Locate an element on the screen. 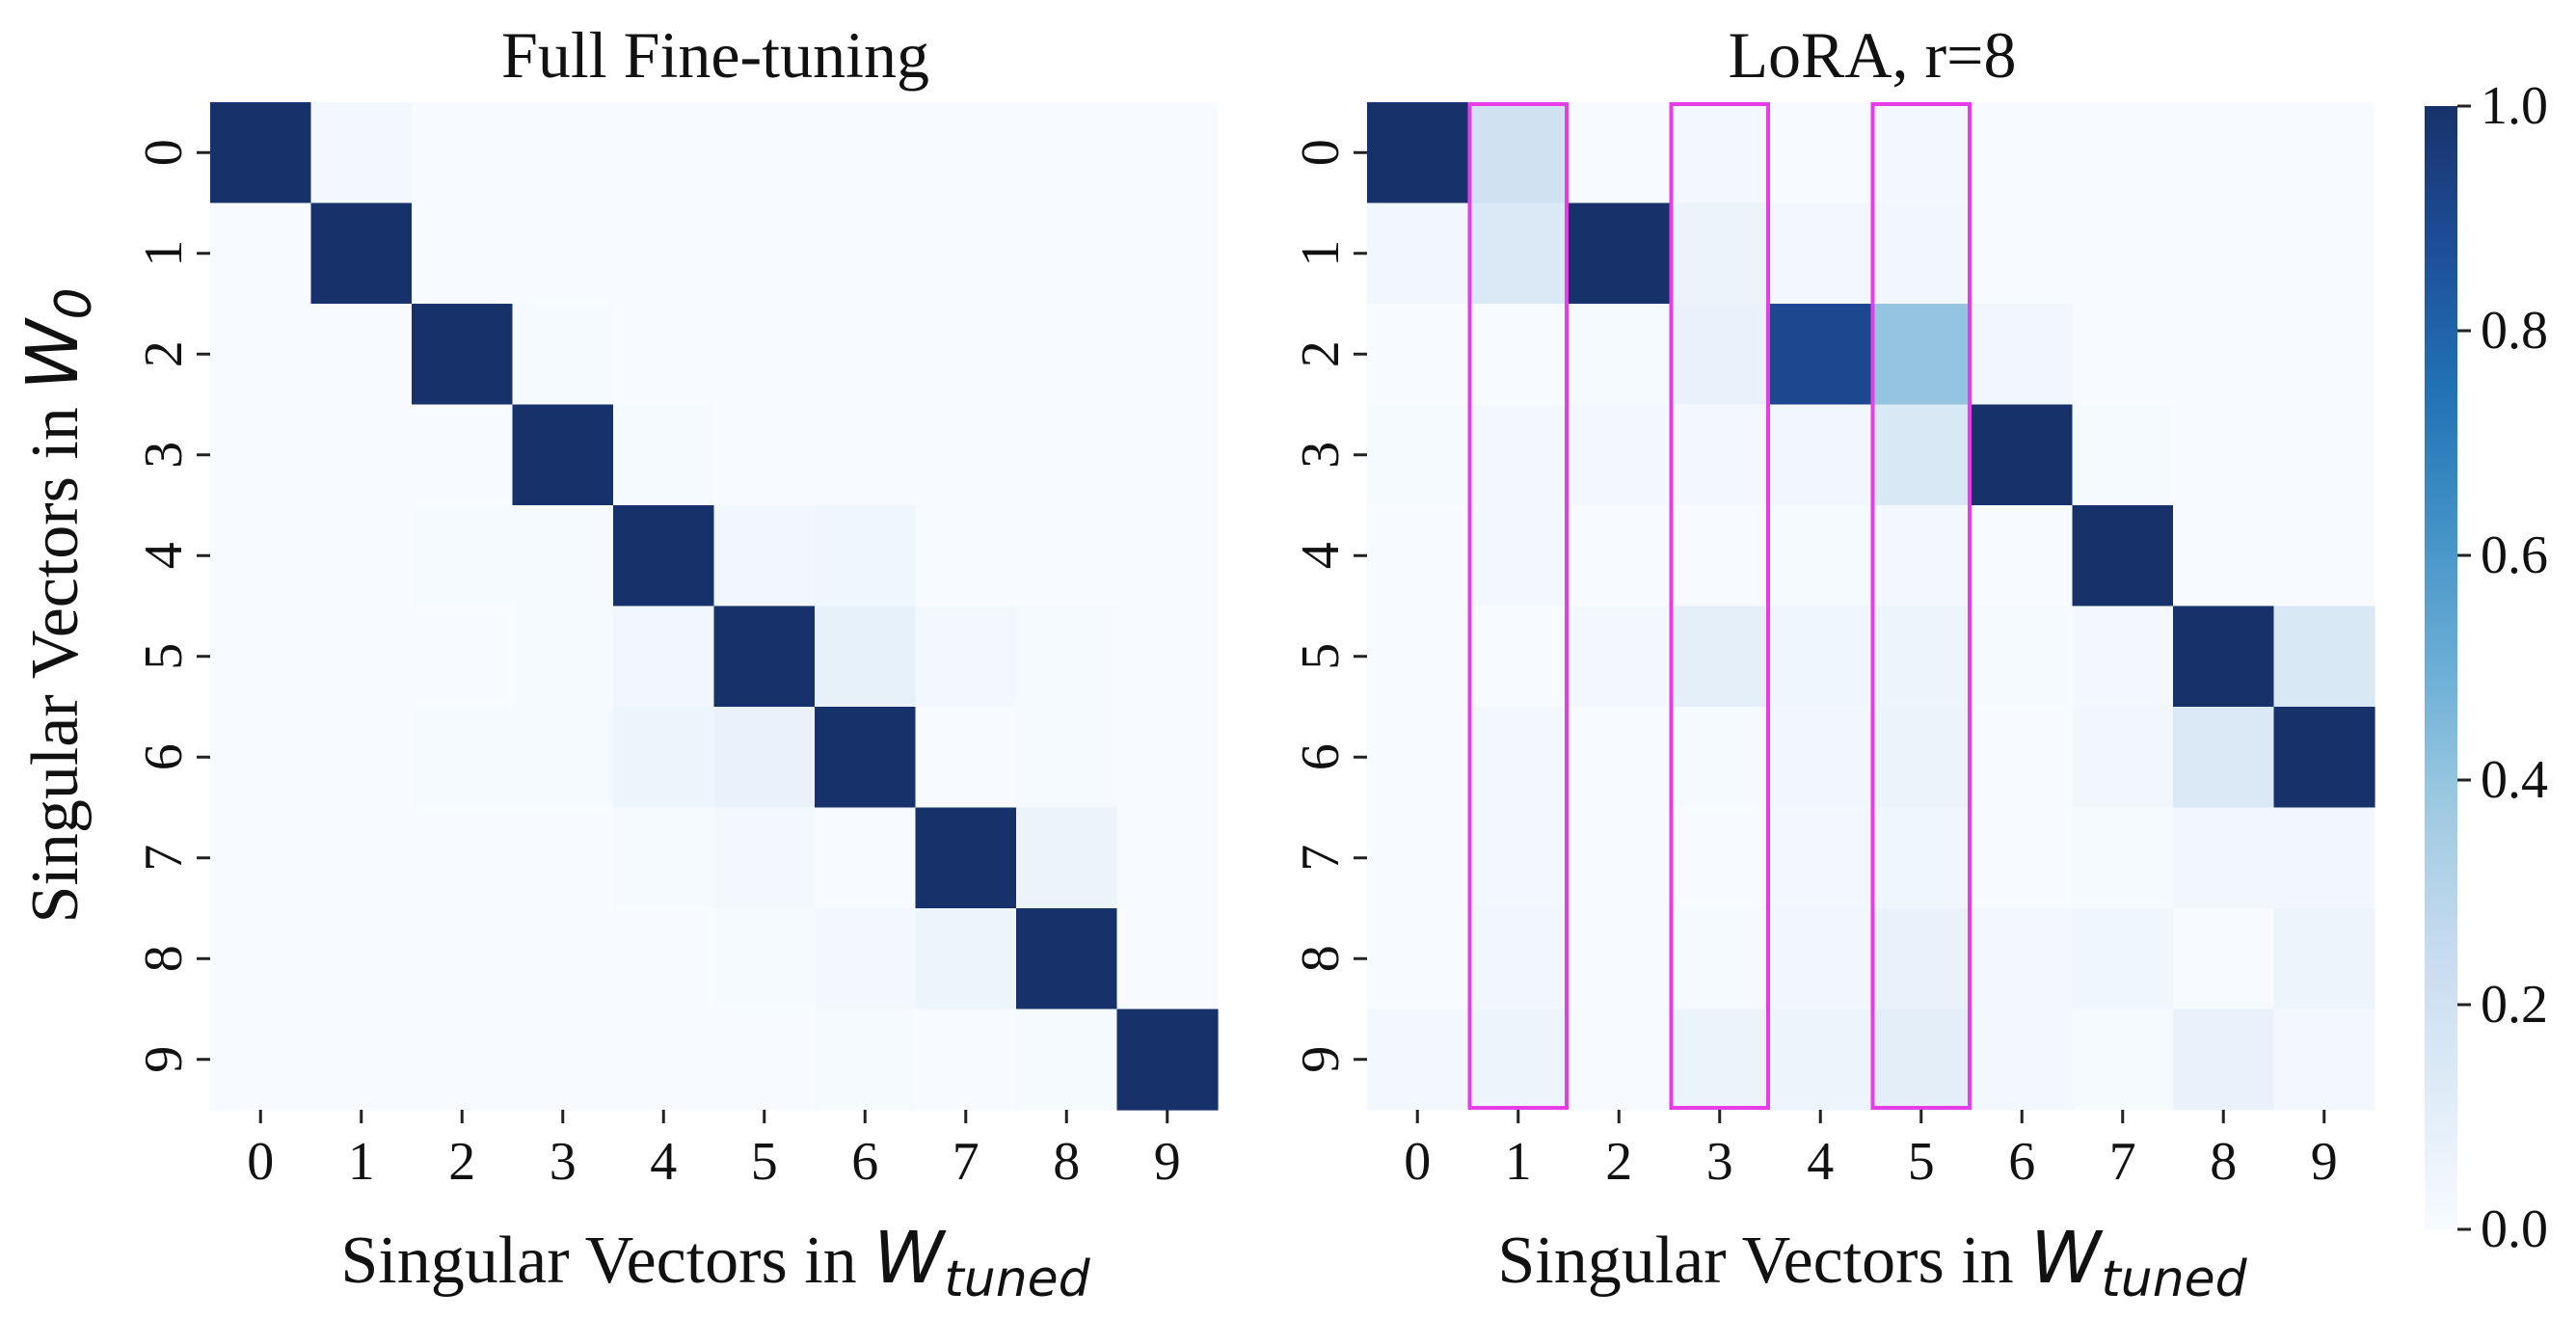 Image resolution: width=2576 pixels, height=1319 pixels. x-tick-label: 8 is located at coordinates (1067, 1162).